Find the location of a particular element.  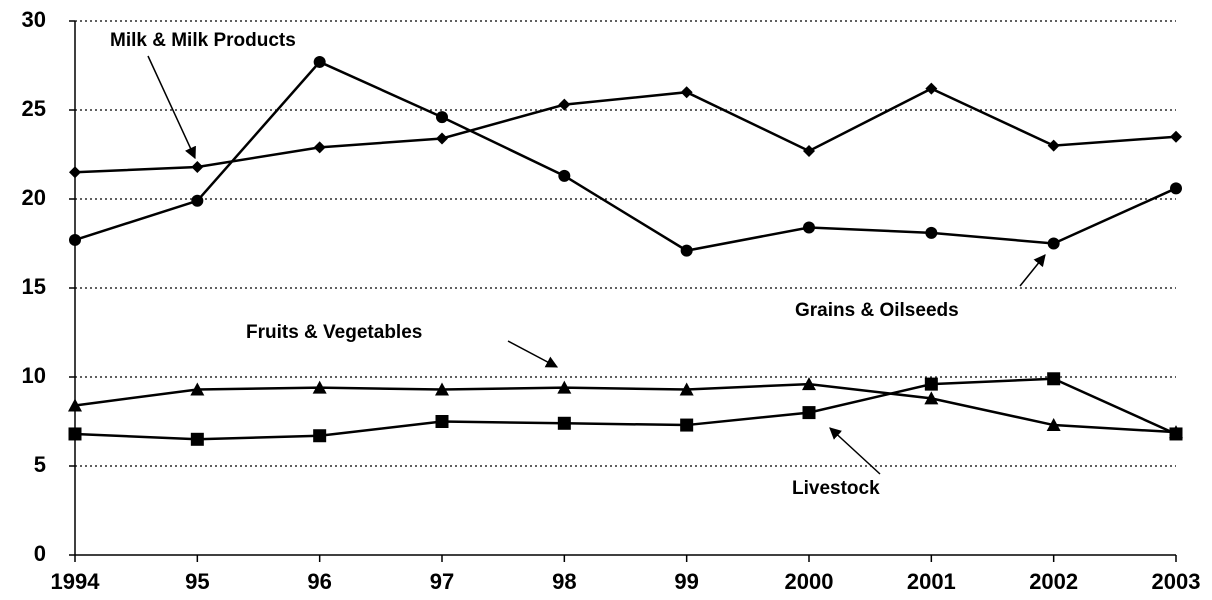

x-tick-label: 98 is located at coordinates (564, 581).